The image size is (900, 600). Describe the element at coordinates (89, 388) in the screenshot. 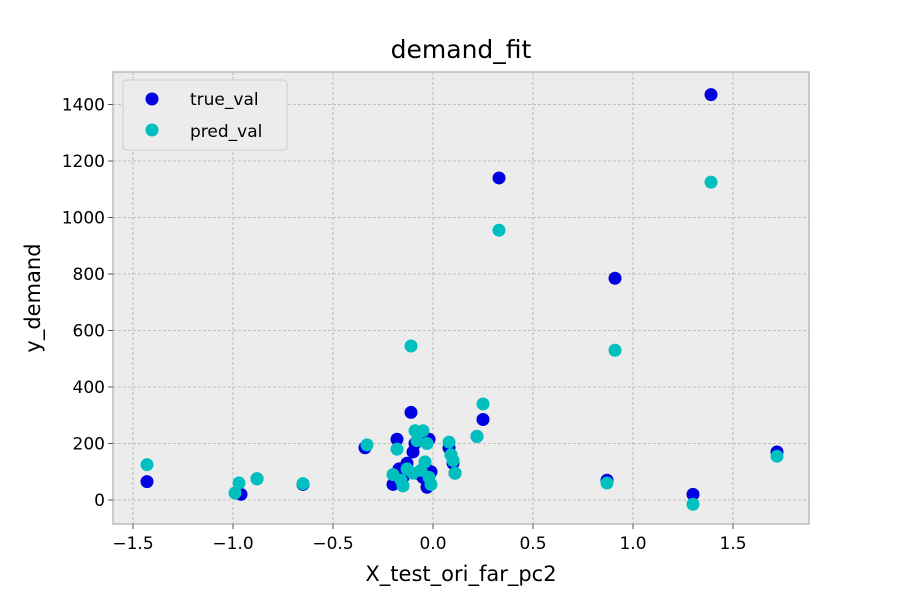

I see `y-tick-label: 400` at that location.